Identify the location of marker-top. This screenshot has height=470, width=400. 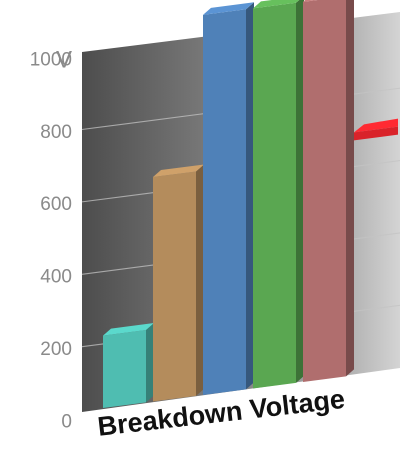
(376, 125).